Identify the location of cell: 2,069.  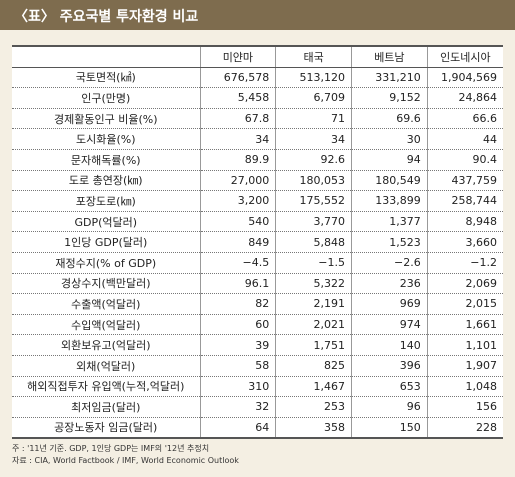
(464, 284).